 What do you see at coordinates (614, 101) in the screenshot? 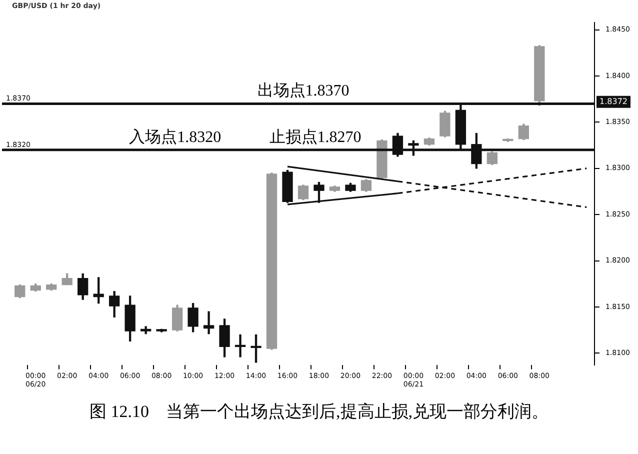
I see `annotation: 1.8372` at bounding box center [614, 101].